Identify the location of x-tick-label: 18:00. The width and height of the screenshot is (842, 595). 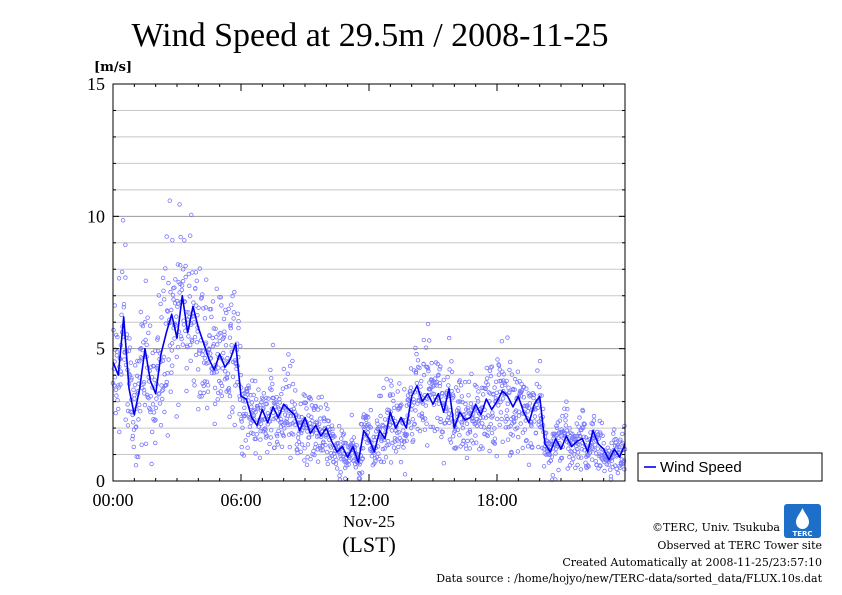
(496, 500).